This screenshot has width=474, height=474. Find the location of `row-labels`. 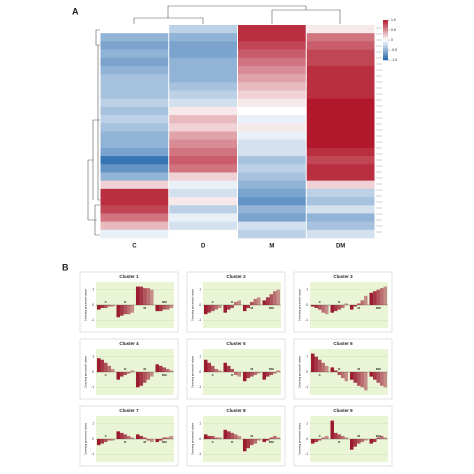

row-labels is located at coordinates (379, 130).